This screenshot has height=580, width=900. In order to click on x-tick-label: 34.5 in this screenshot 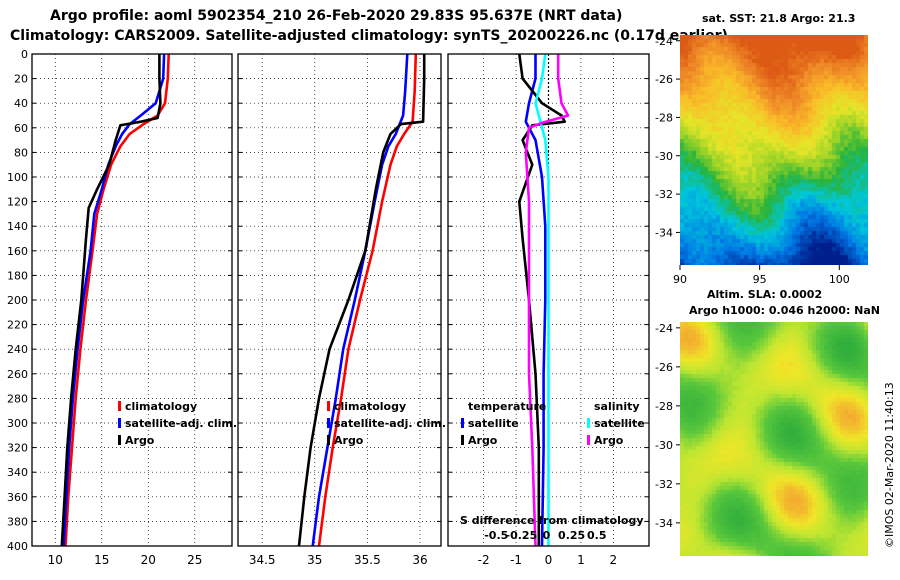, I will do `click(262, 560)`.